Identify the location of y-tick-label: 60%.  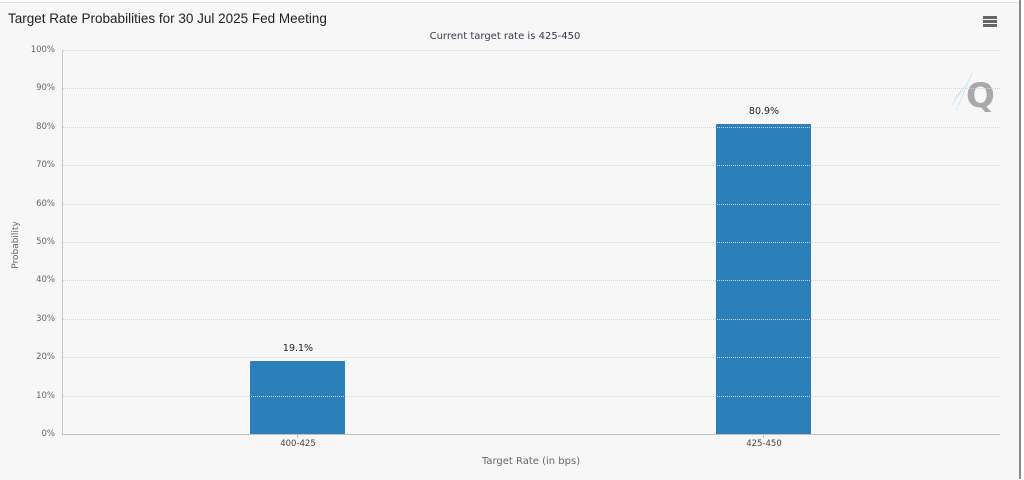
(45, 203).